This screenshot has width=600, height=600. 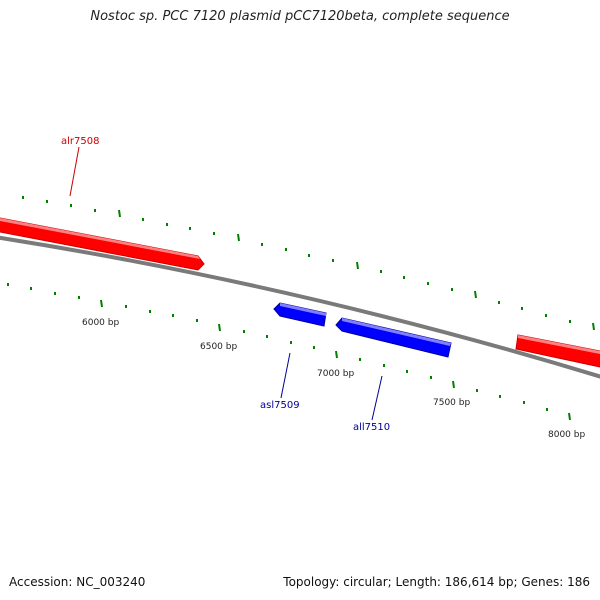 I want to click on gene-alr7508, so click(x=102, y=244).